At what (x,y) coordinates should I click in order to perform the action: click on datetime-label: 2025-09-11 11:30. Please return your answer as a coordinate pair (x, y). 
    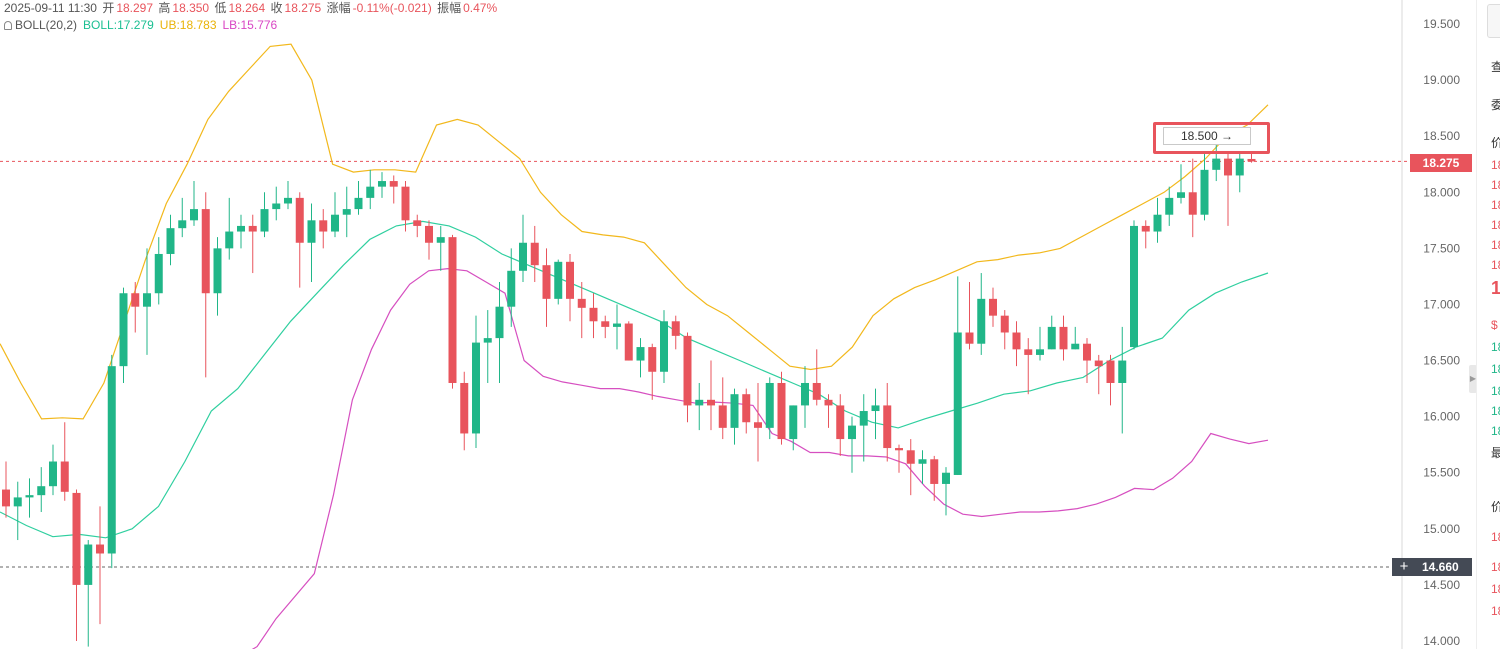
    Looking at the image, I should click on (50, 8).